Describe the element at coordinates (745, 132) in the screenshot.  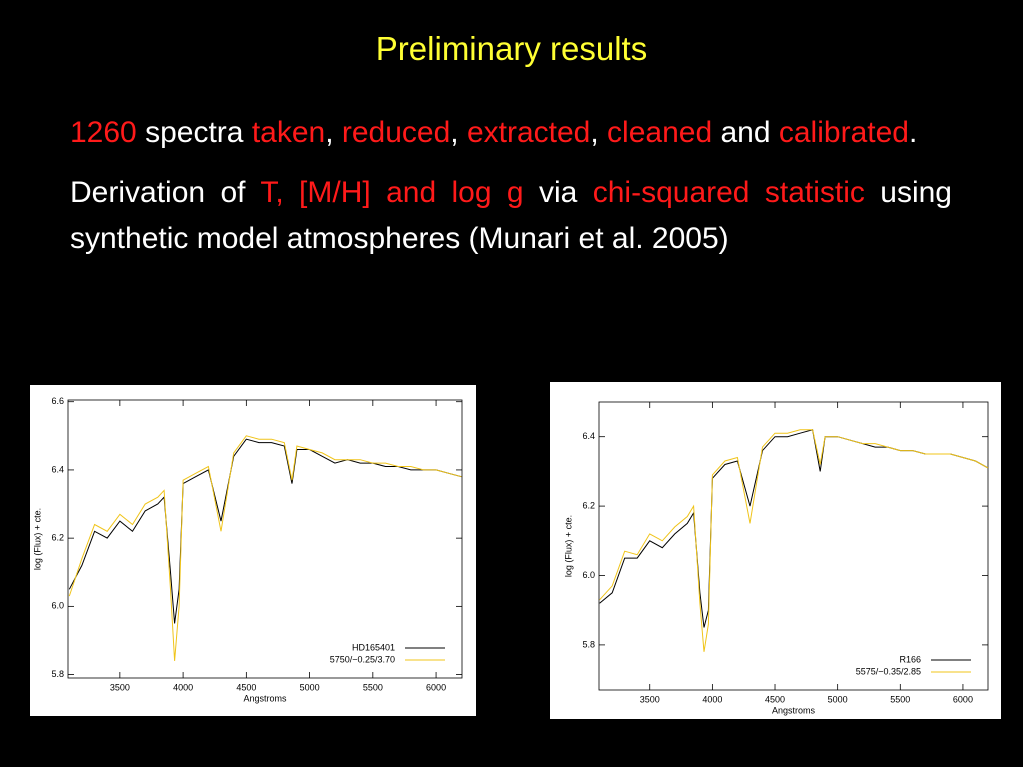
I see `text-run: and` at that location.